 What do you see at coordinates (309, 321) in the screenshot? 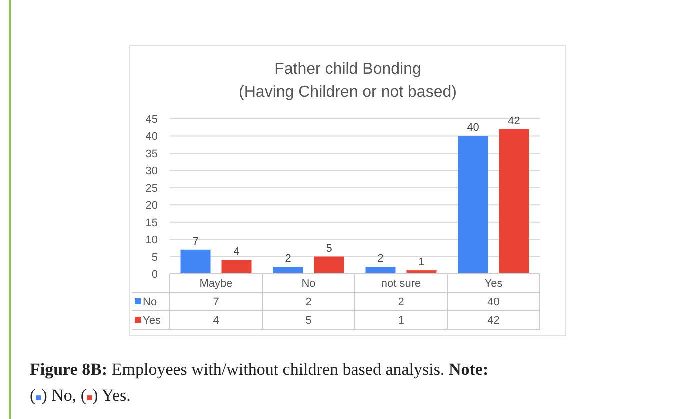
I see `data-label: 5` at bounding box center [309, 321].